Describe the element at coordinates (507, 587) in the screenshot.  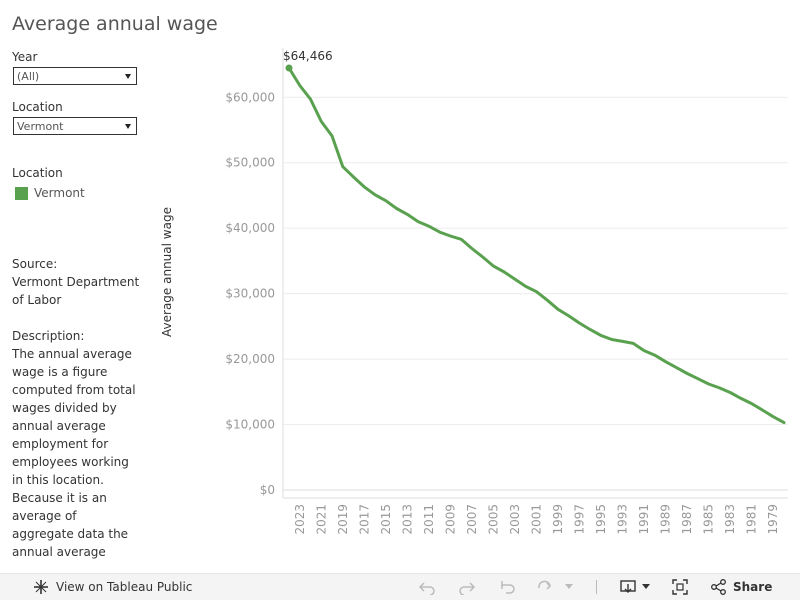
I see `revert-icon` at that location.